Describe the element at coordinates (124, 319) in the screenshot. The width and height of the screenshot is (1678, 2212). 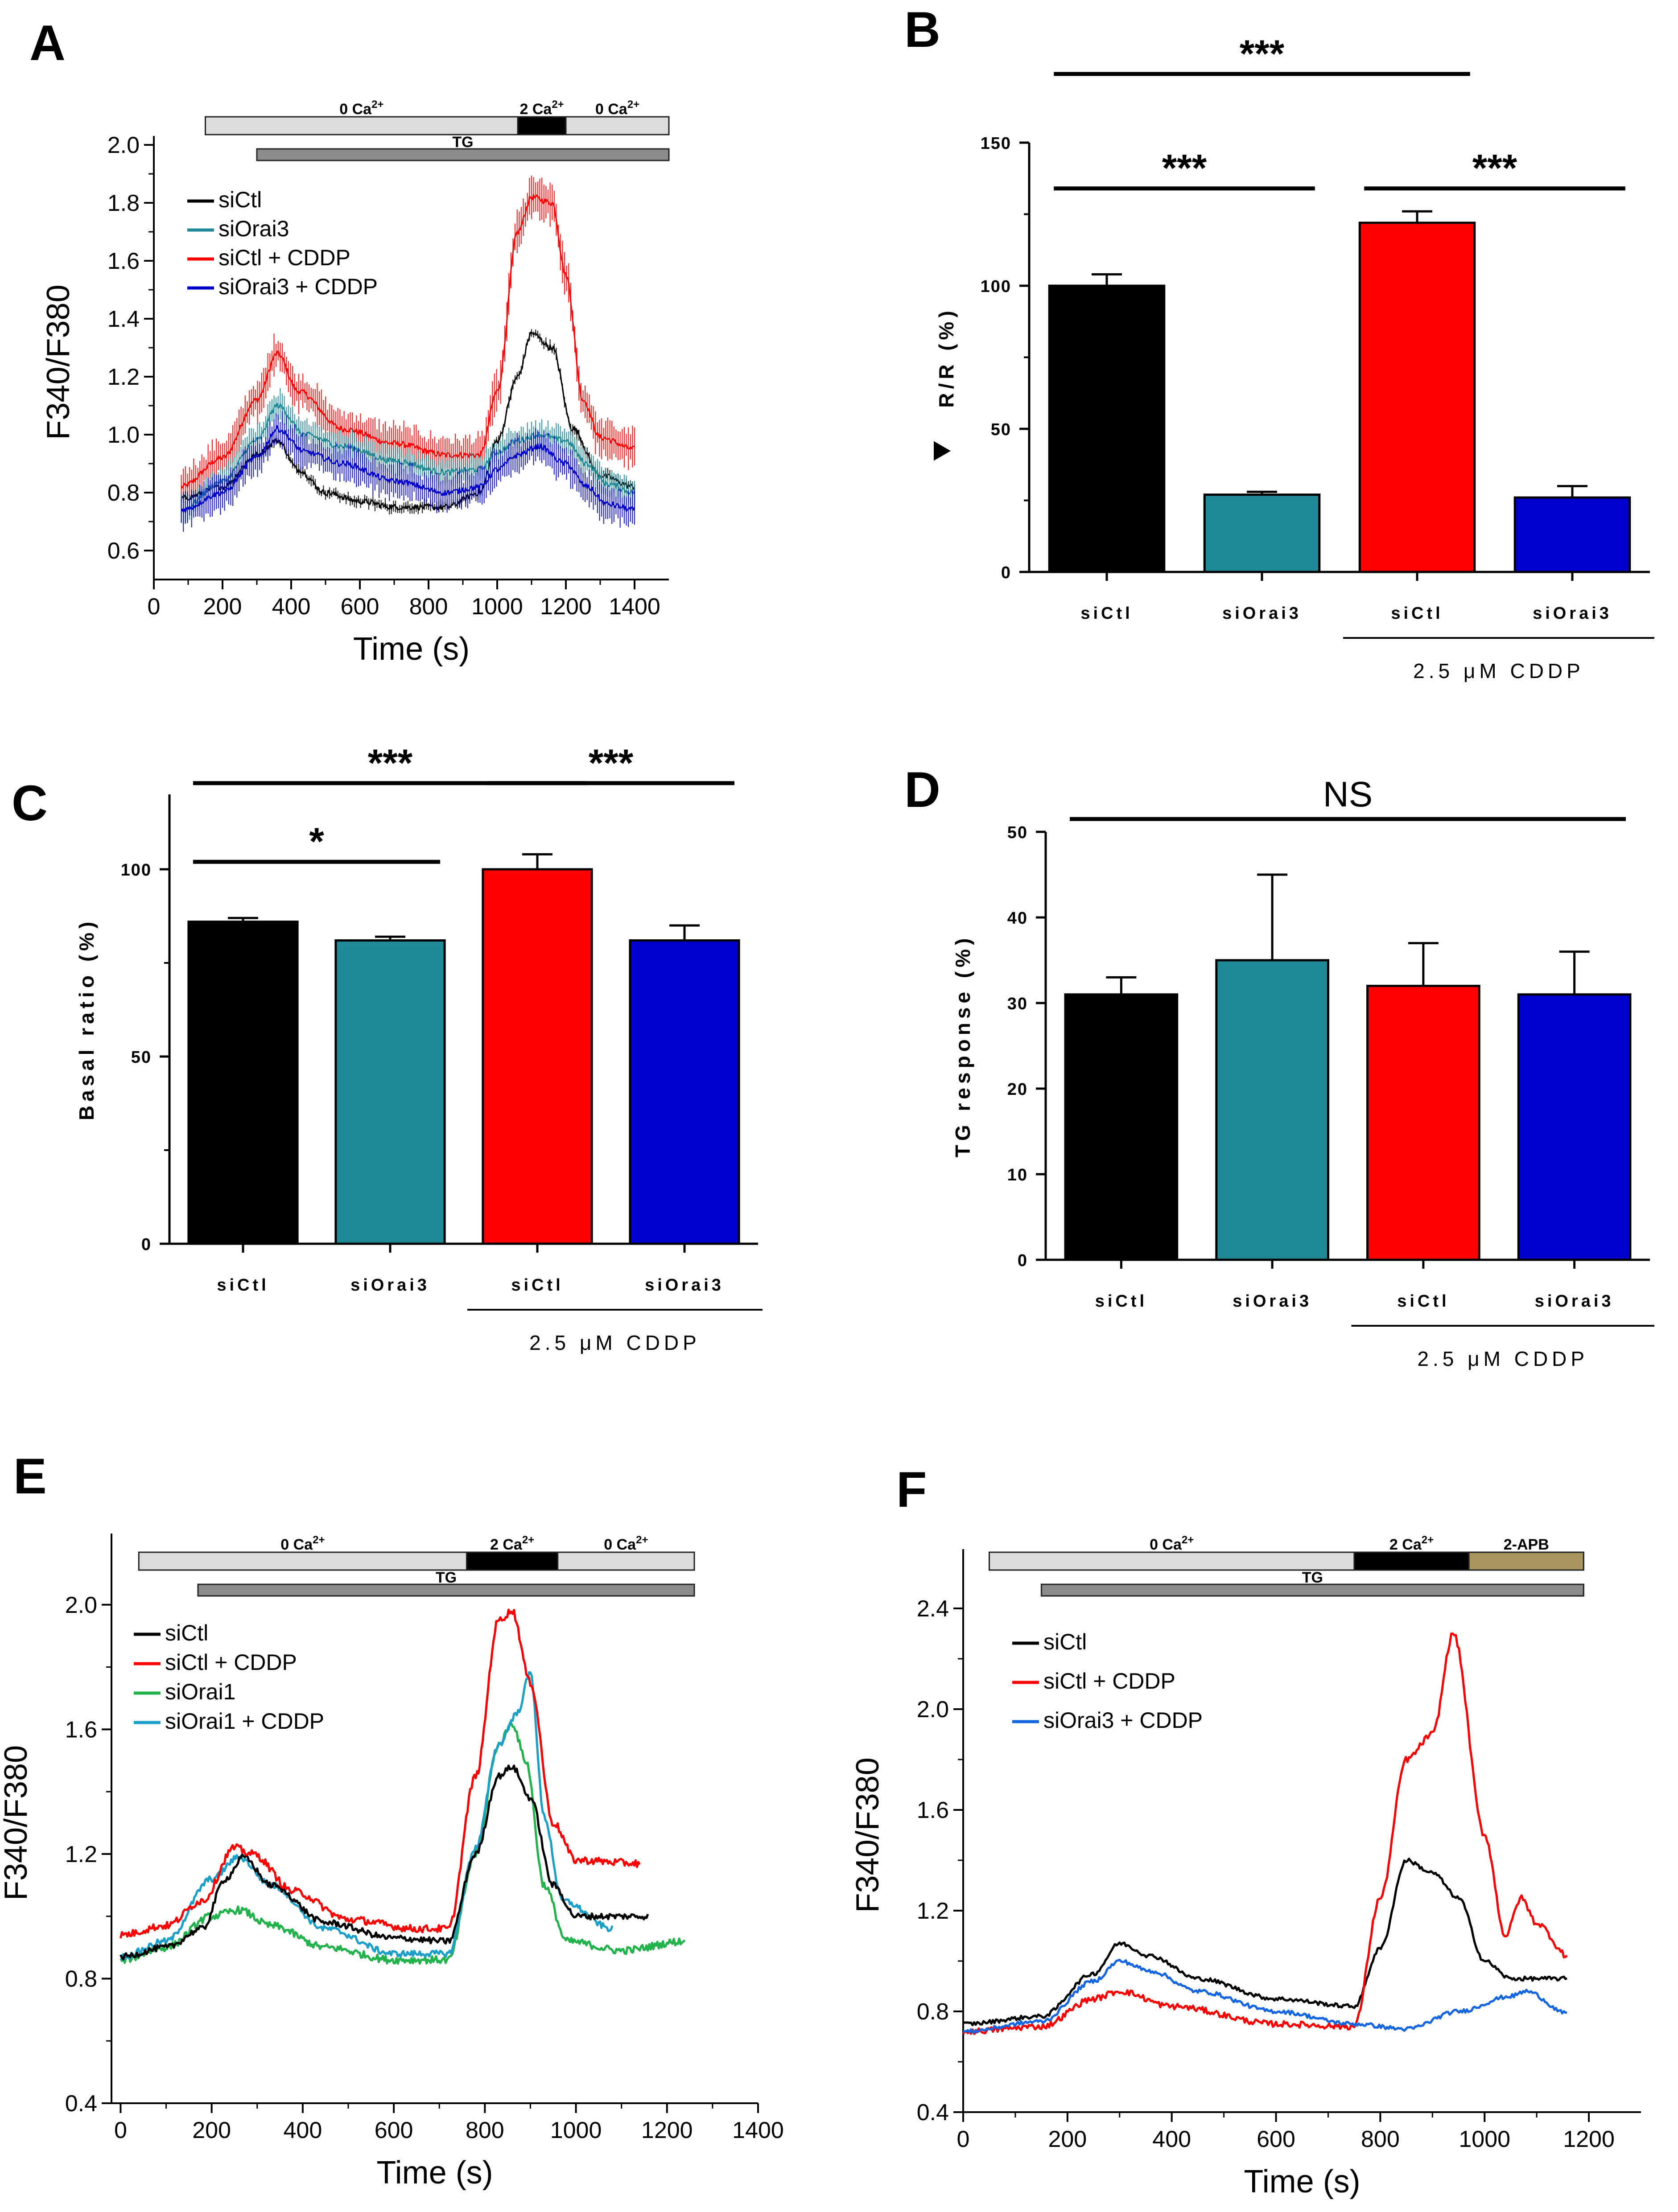
I see `y-tick-label: 1.4` at that location.